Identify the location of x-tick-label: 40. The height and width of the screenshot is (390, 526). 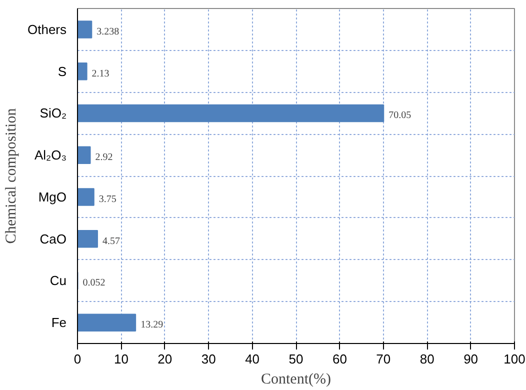
(252, 359).